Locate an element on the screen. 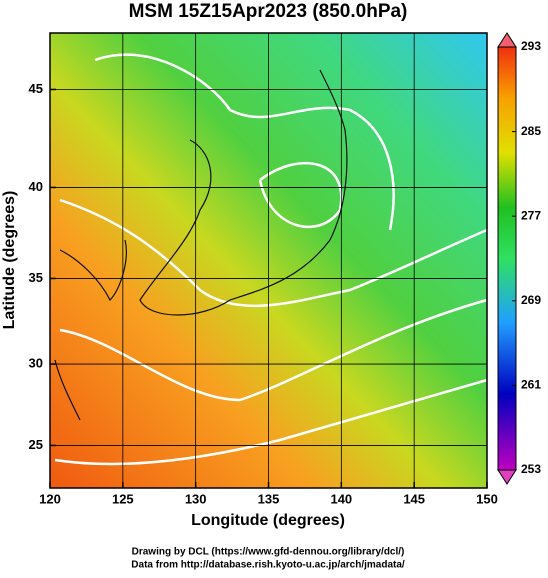 Image resolution: width=548 pixels, height=578 pixels. colorbar-label: 293 is located at coordinates (531, 46).